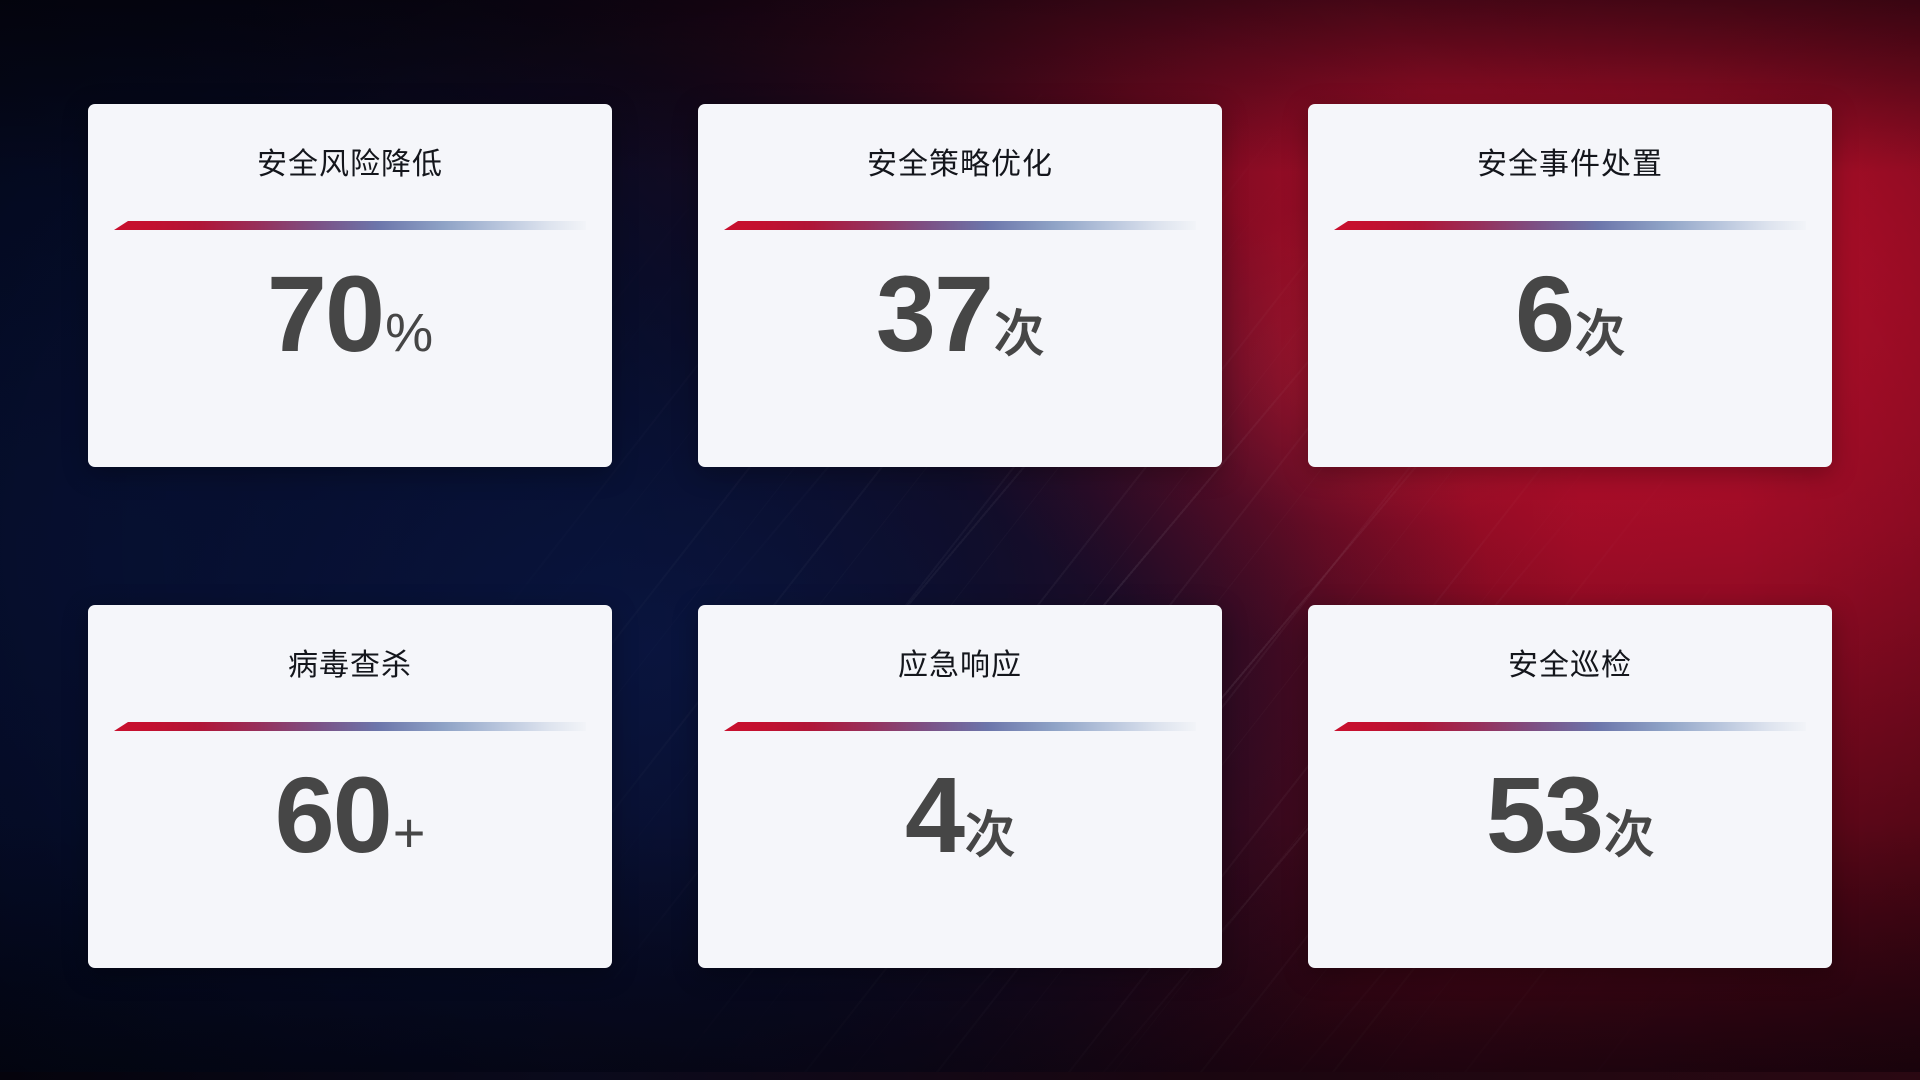 This screenshot has width=1920, height=1080. What do you see at coordinates (350, 164) in the screenshot?
I see `metric-title: 安全风险降低` at bounding box center [350, 164].